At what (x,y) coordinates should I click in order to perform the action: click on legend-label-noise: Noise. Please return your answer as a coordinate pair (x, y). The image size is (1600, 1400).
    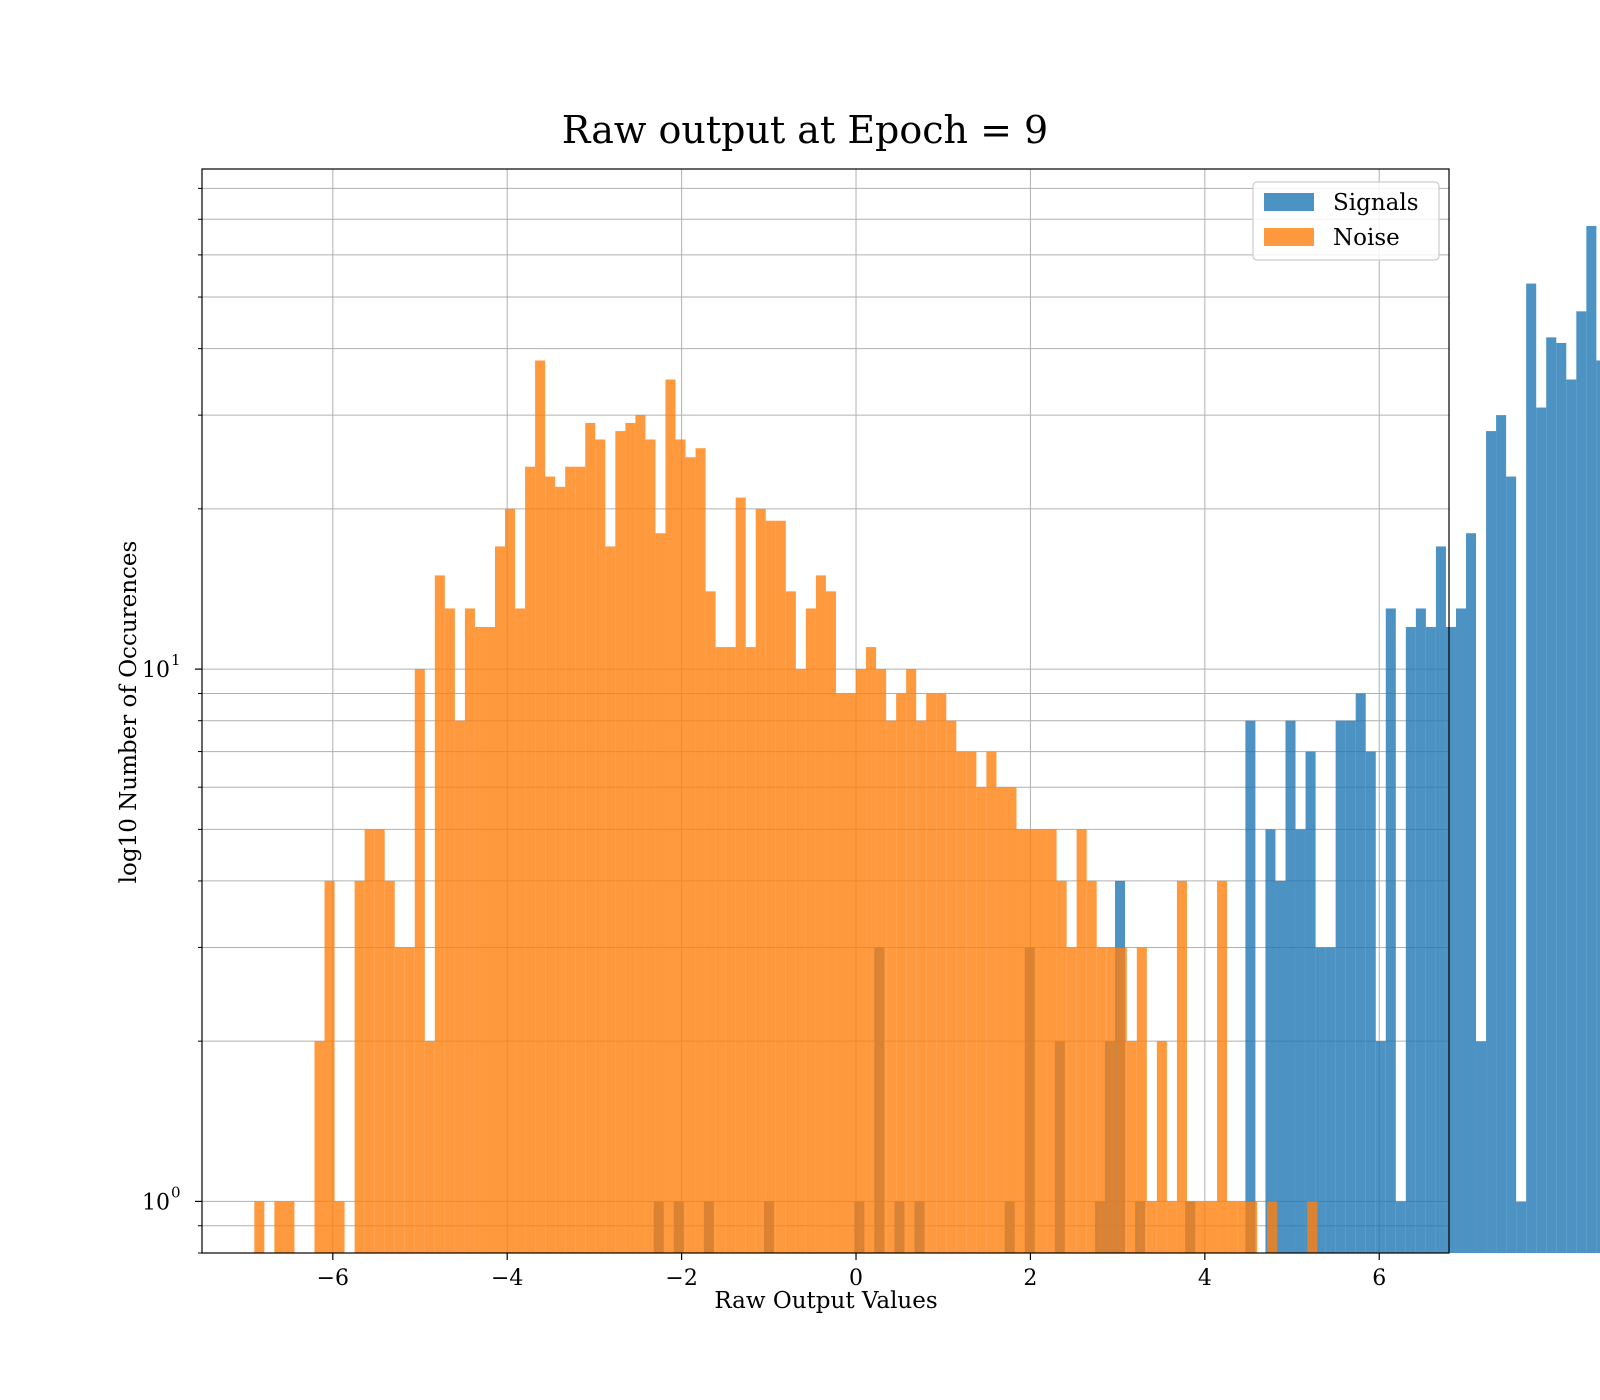
    Looking at the image, I should click on (1366, 238).